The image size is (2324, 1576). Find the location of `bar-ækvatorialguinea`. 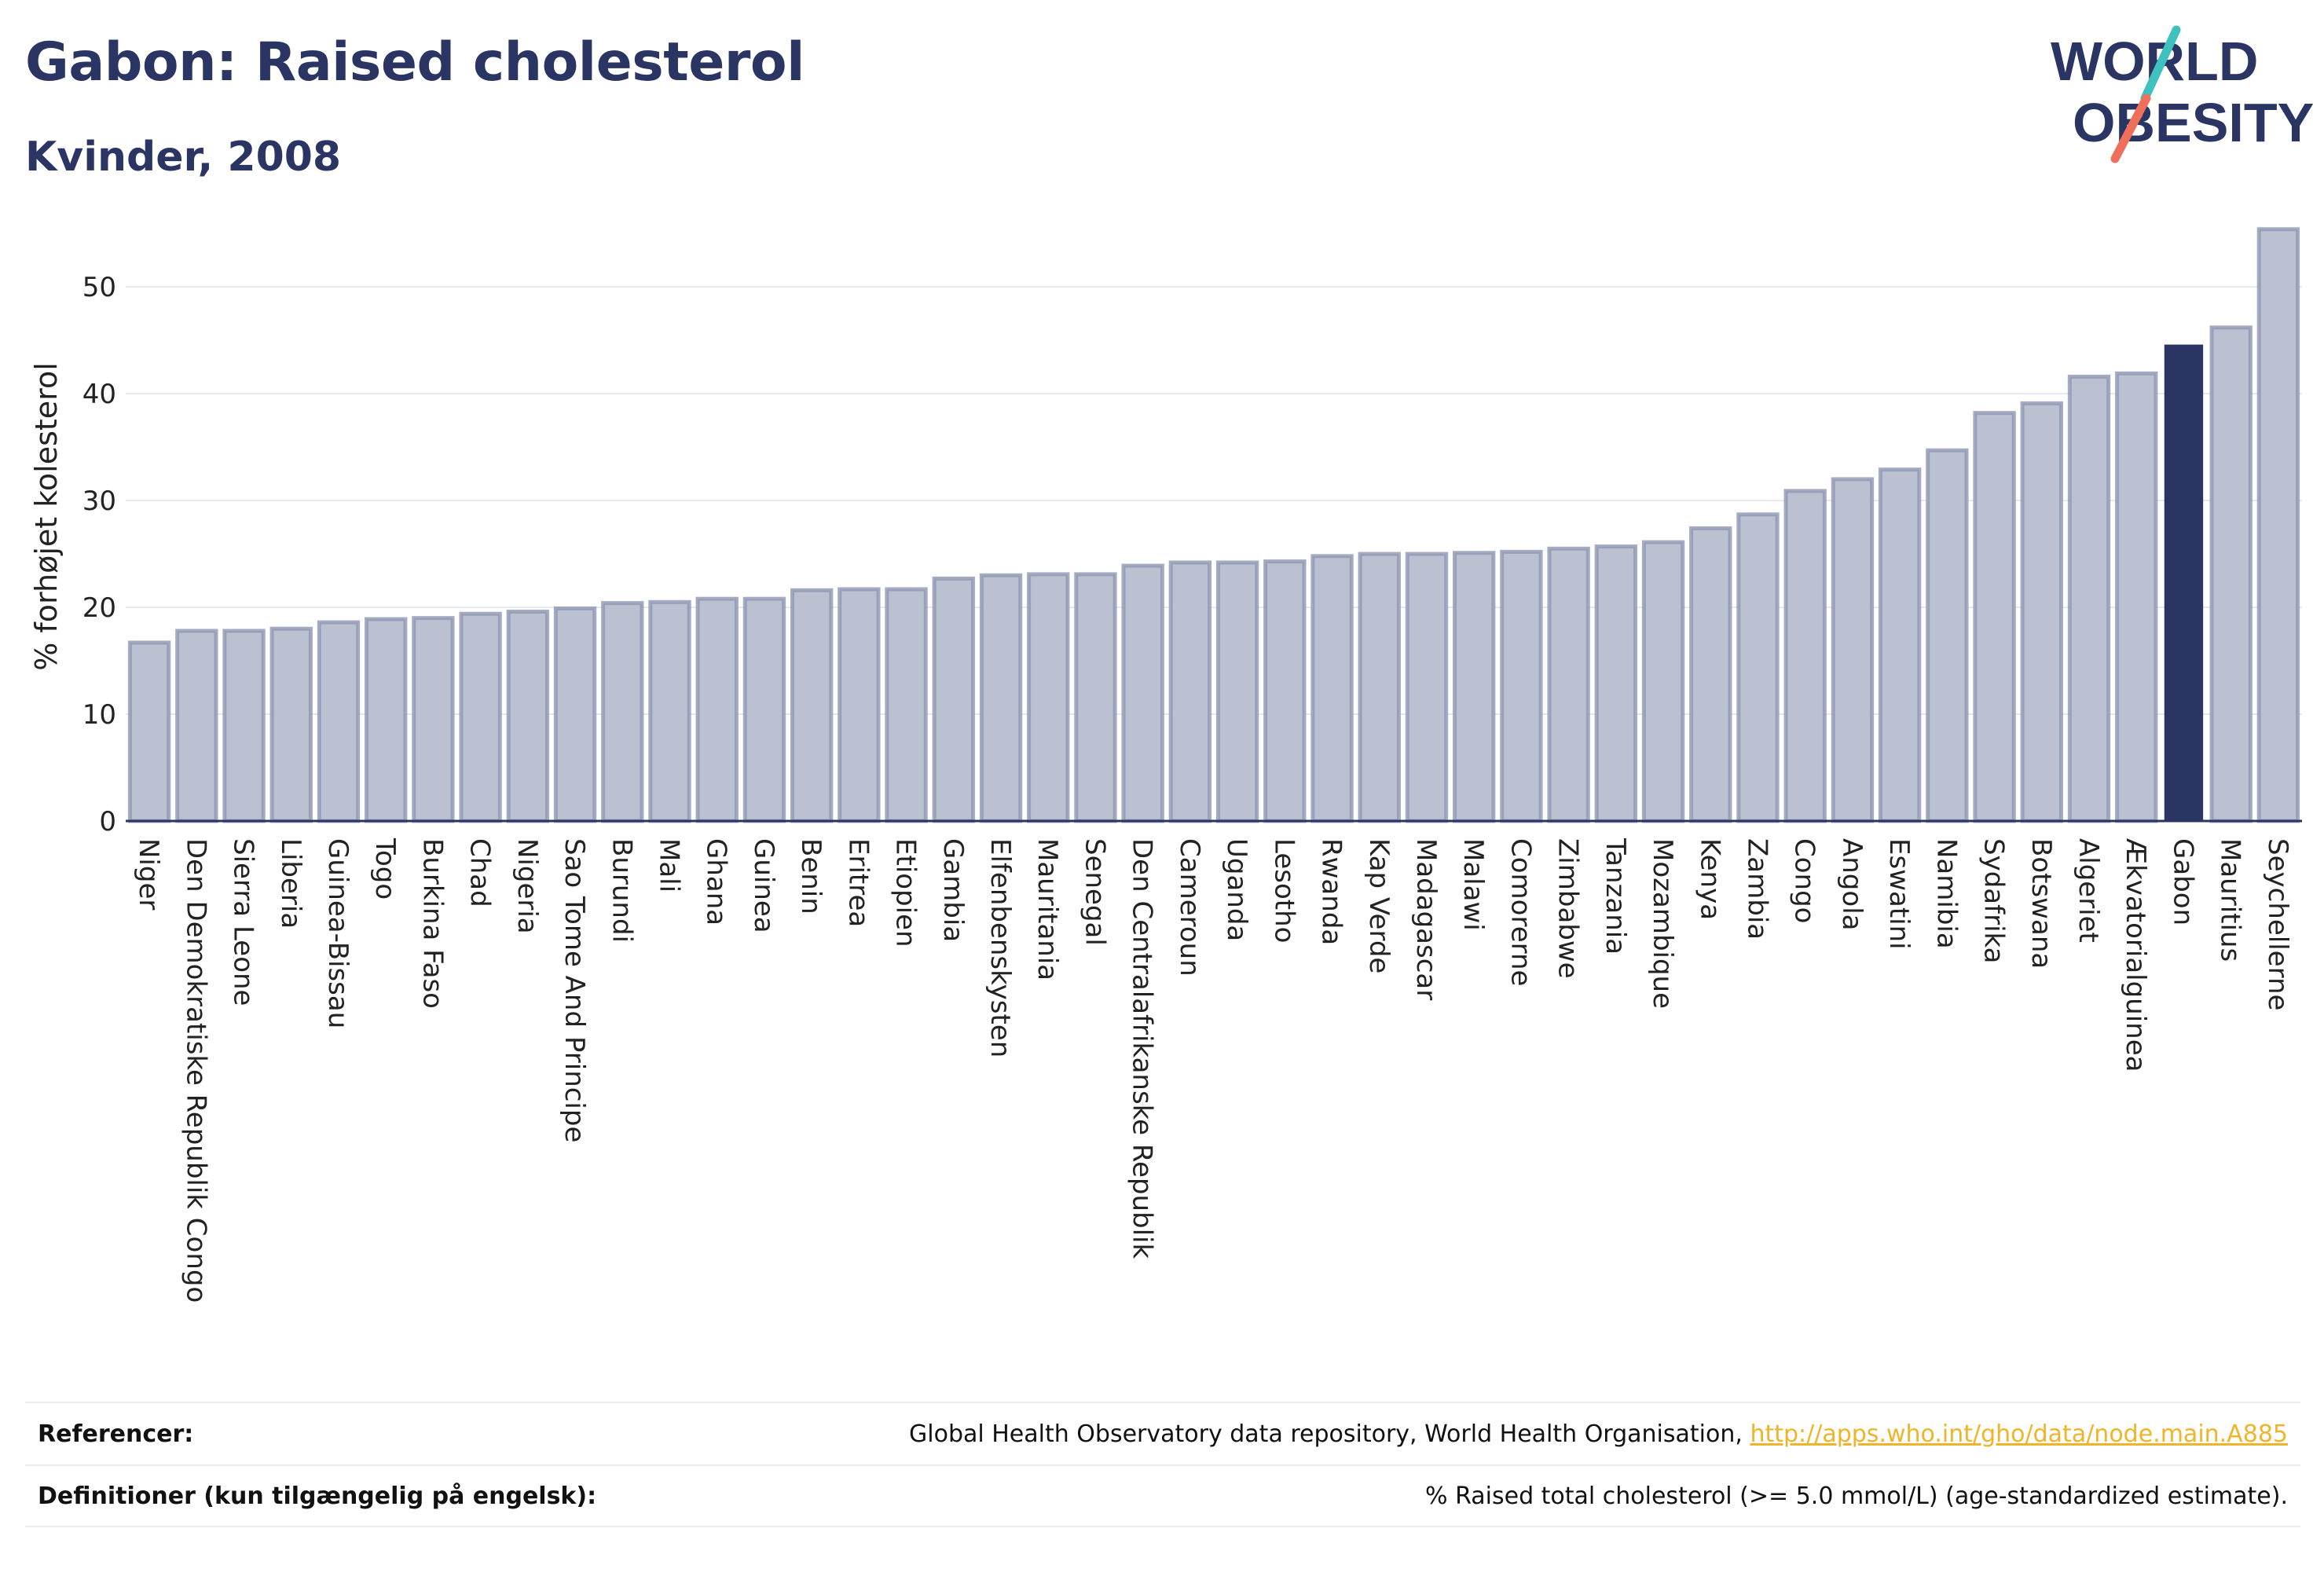

bar-ækvatorialguinea is located at coordinates (2136, 597).